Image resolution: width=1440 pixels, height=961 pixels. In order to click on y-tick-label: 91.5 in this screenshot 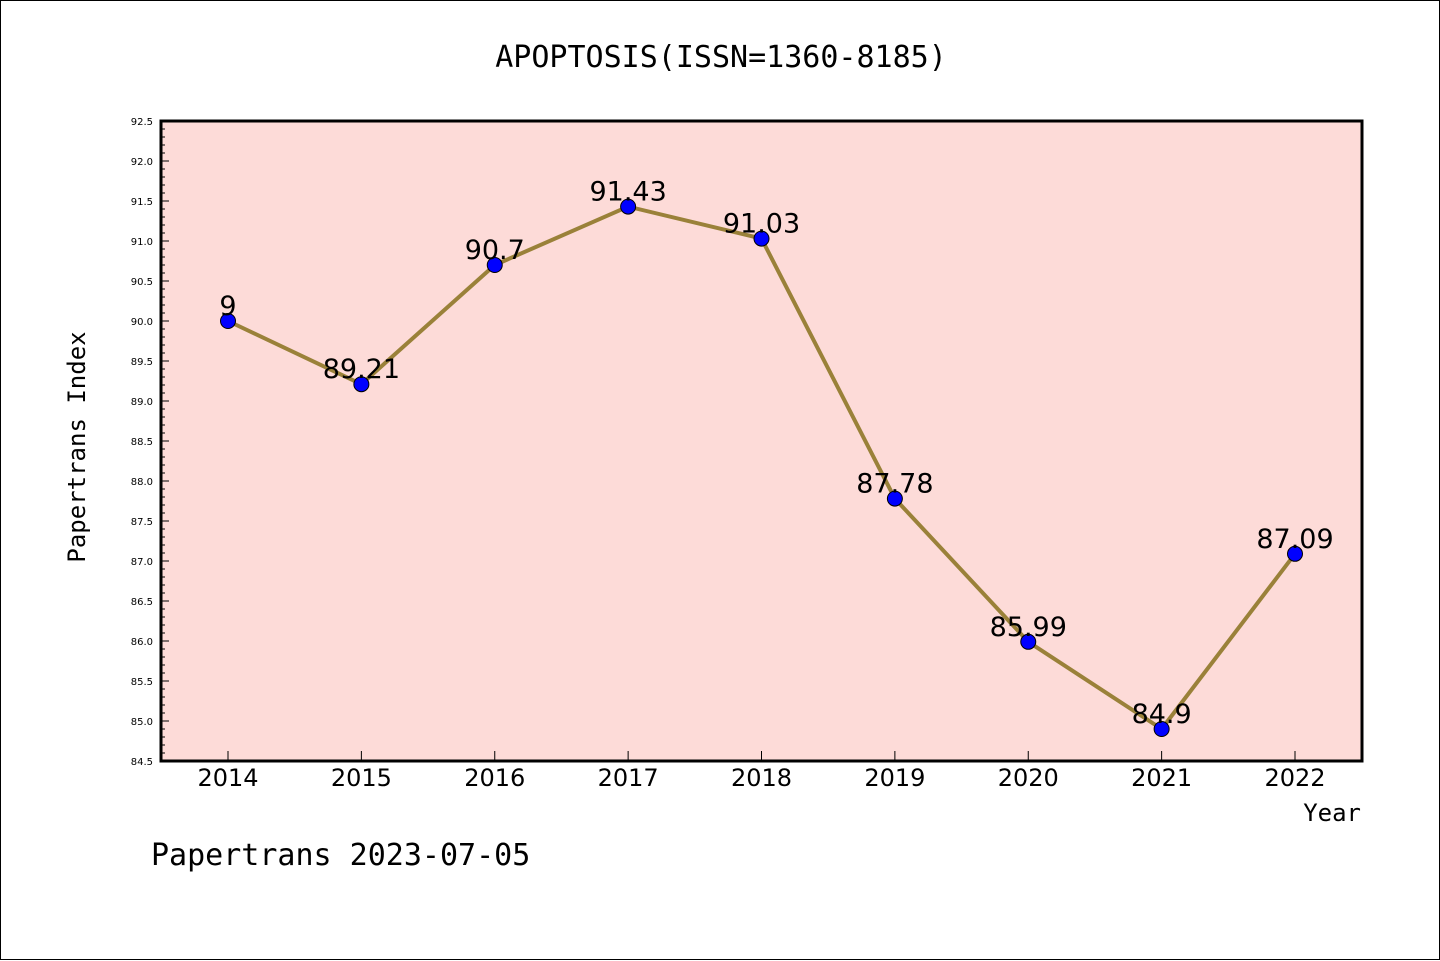, I will do `click(142, 202)`.